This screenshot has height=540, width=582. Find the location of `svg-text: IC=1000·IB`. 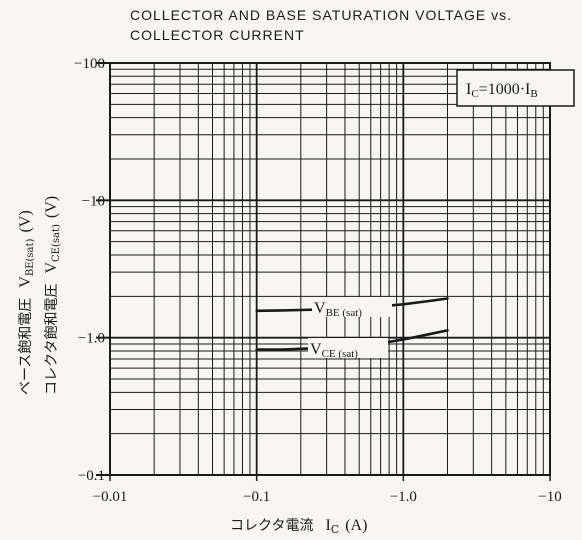

svg-text: IC=1000·IB is located at coordinates (502, 90).